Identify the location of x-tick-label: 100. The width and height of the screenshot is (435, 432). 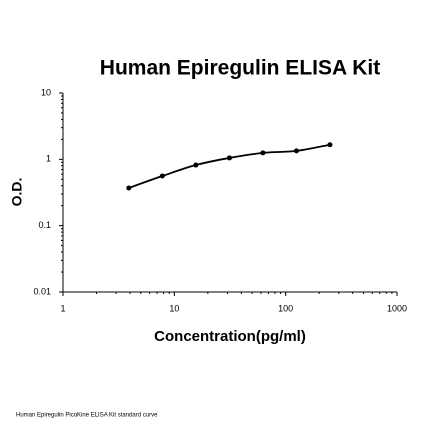
(285, 308).